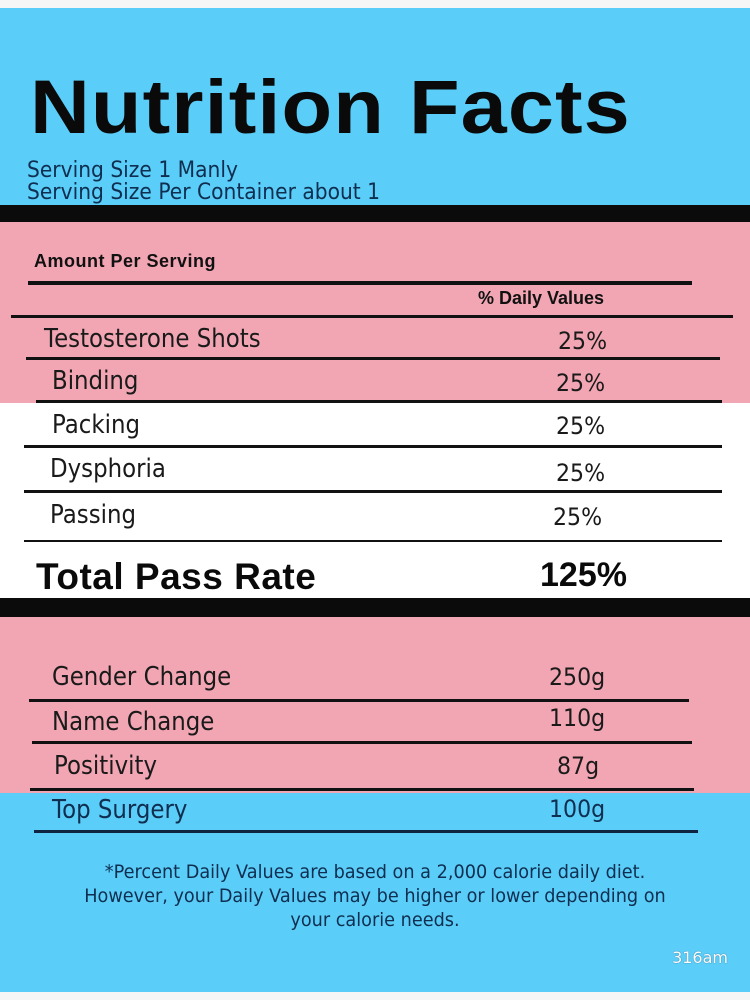 This screenshot has width=750, height=1000. What do you see at coordinates (700, 957) in the screenshot?
I see `artist-watermark: 316am` at bounding box center [700, 957].